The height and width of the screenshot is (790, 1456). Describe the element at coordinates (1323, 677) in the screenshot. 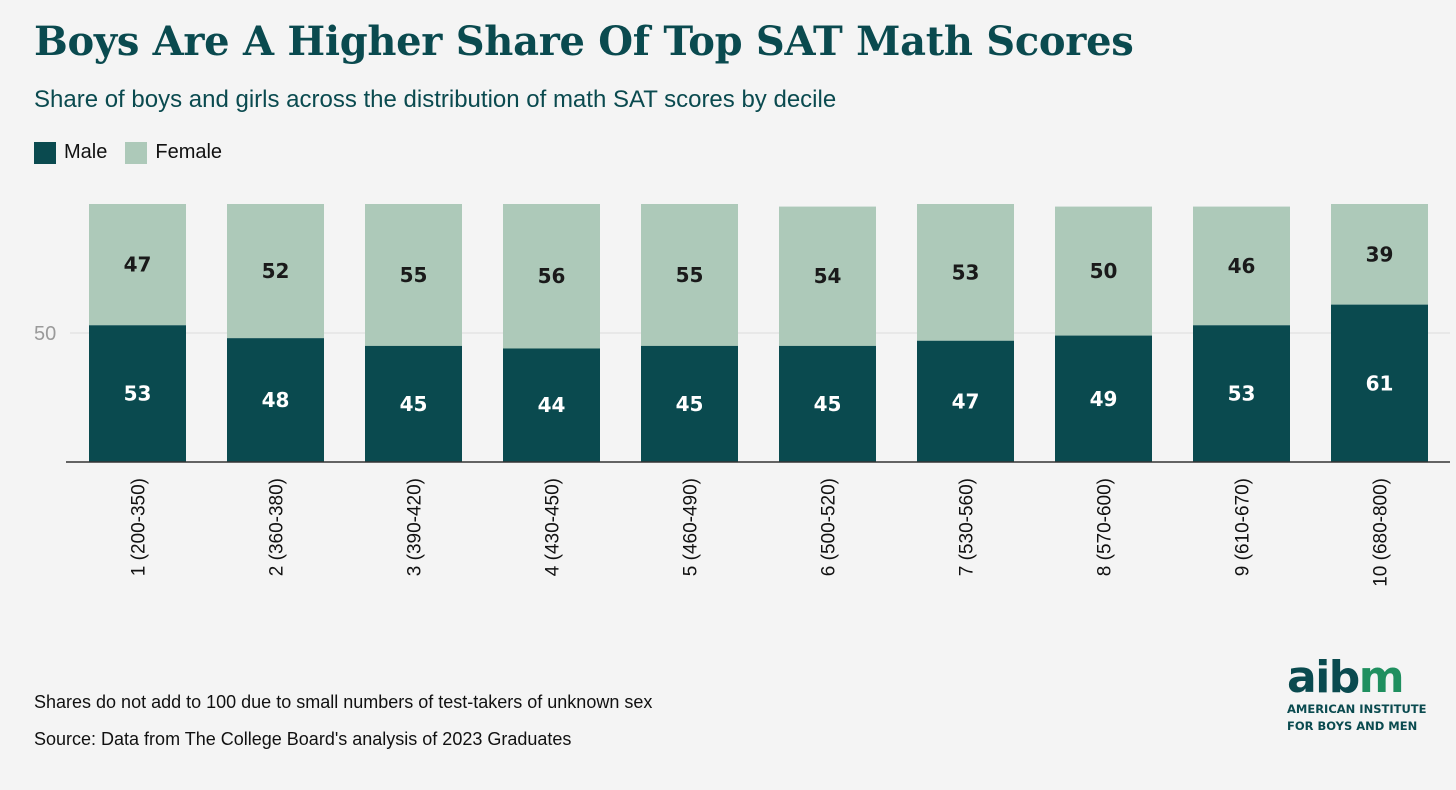

I see `logo-wordmark-aib: aib` at that location.